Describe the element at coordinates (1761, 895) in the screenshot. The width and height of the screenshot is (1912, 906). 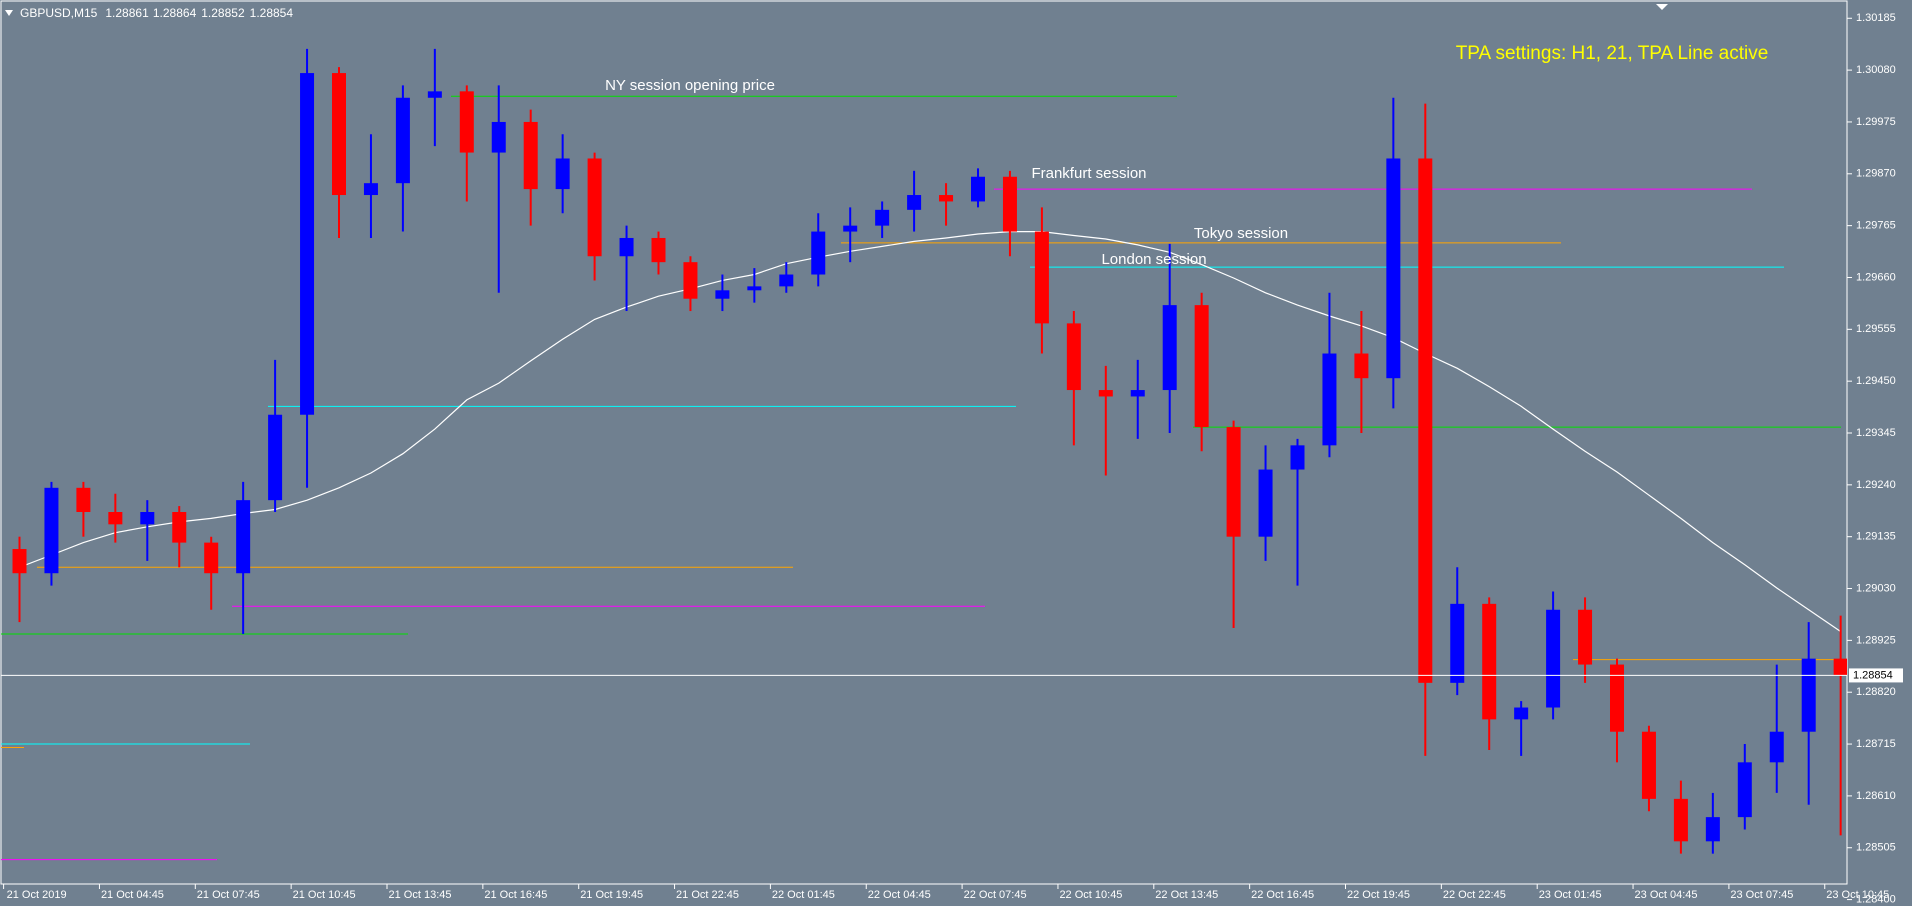
I see `x-tick-label: 23 Oct 07:45` at that location.